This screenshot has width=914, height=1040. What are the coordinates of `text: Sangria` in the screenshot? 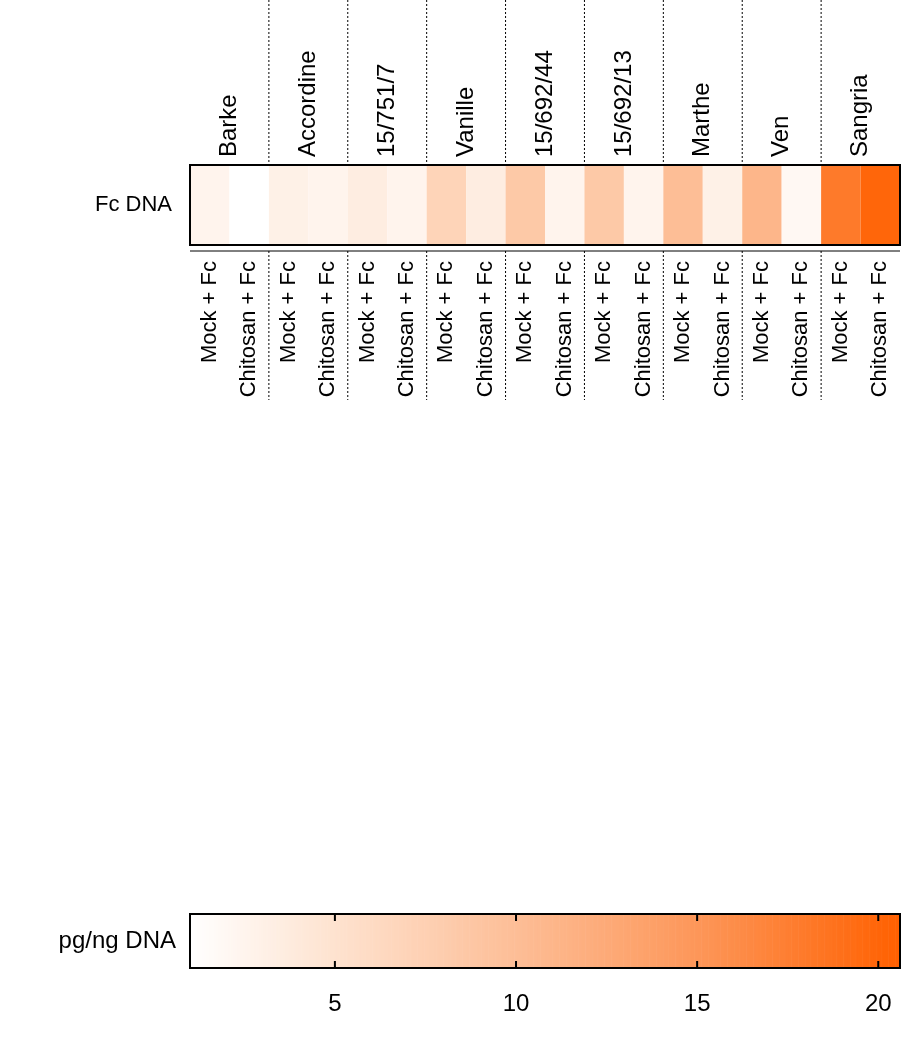 It's located at (859, 115).